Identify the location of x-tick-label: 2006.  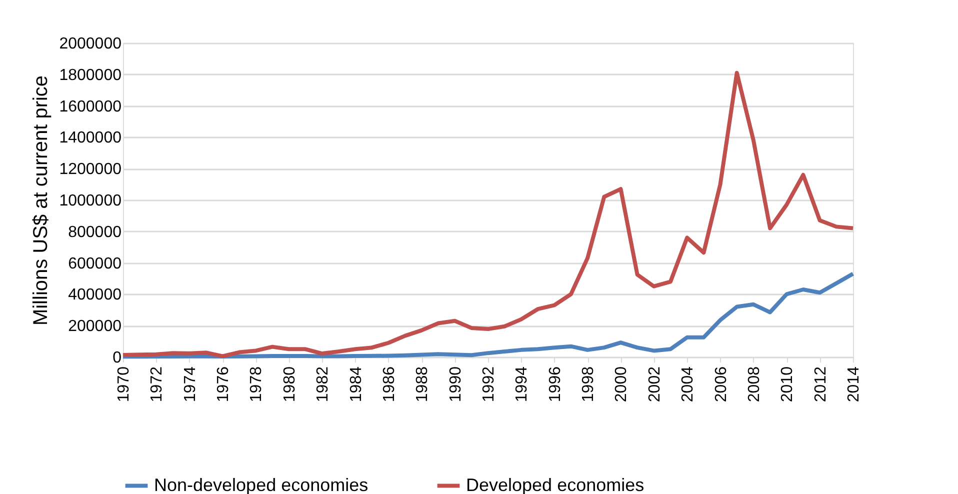
(721, 384).